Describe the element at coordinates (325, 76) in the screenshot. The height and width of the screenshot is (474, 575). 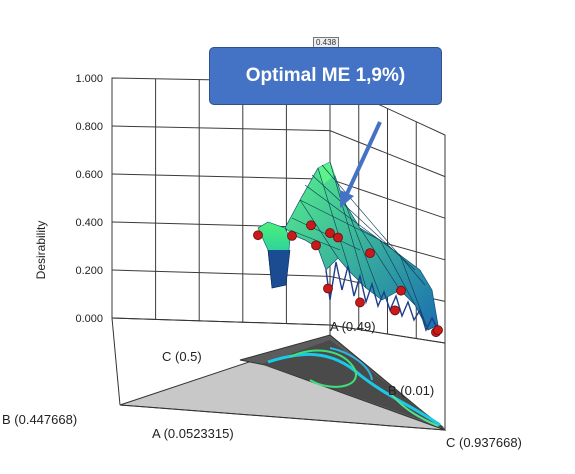
I see `optimal-callout: Optimal ME 1,9%)` at that location.